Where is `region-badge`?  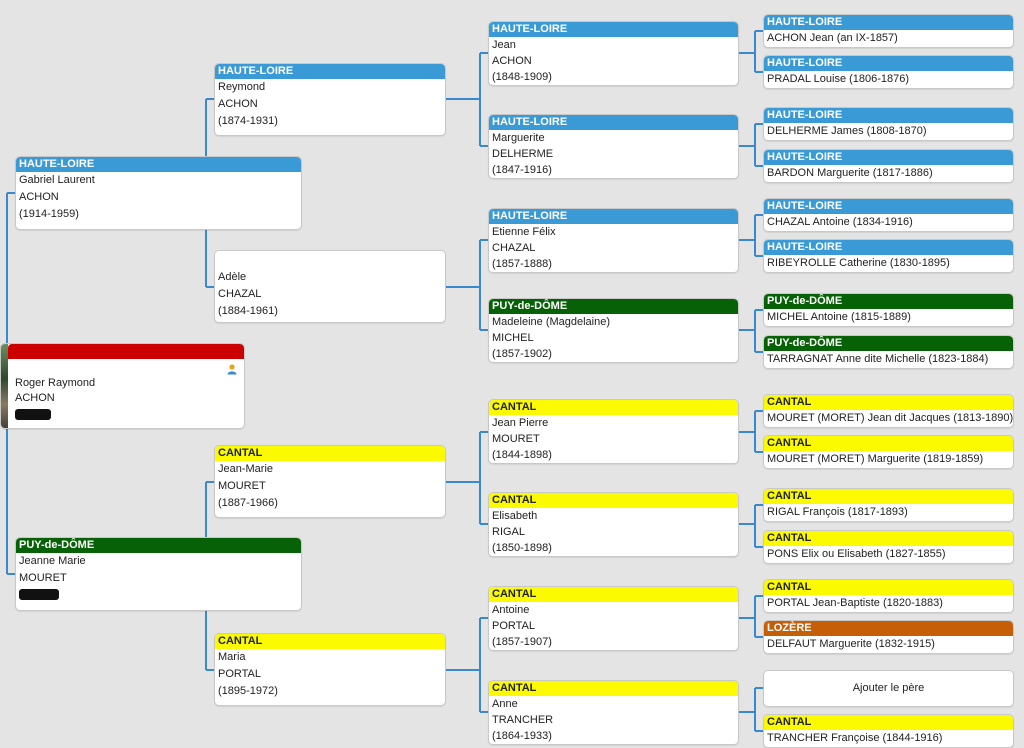
region-badge is located at coordinates (330, 260).